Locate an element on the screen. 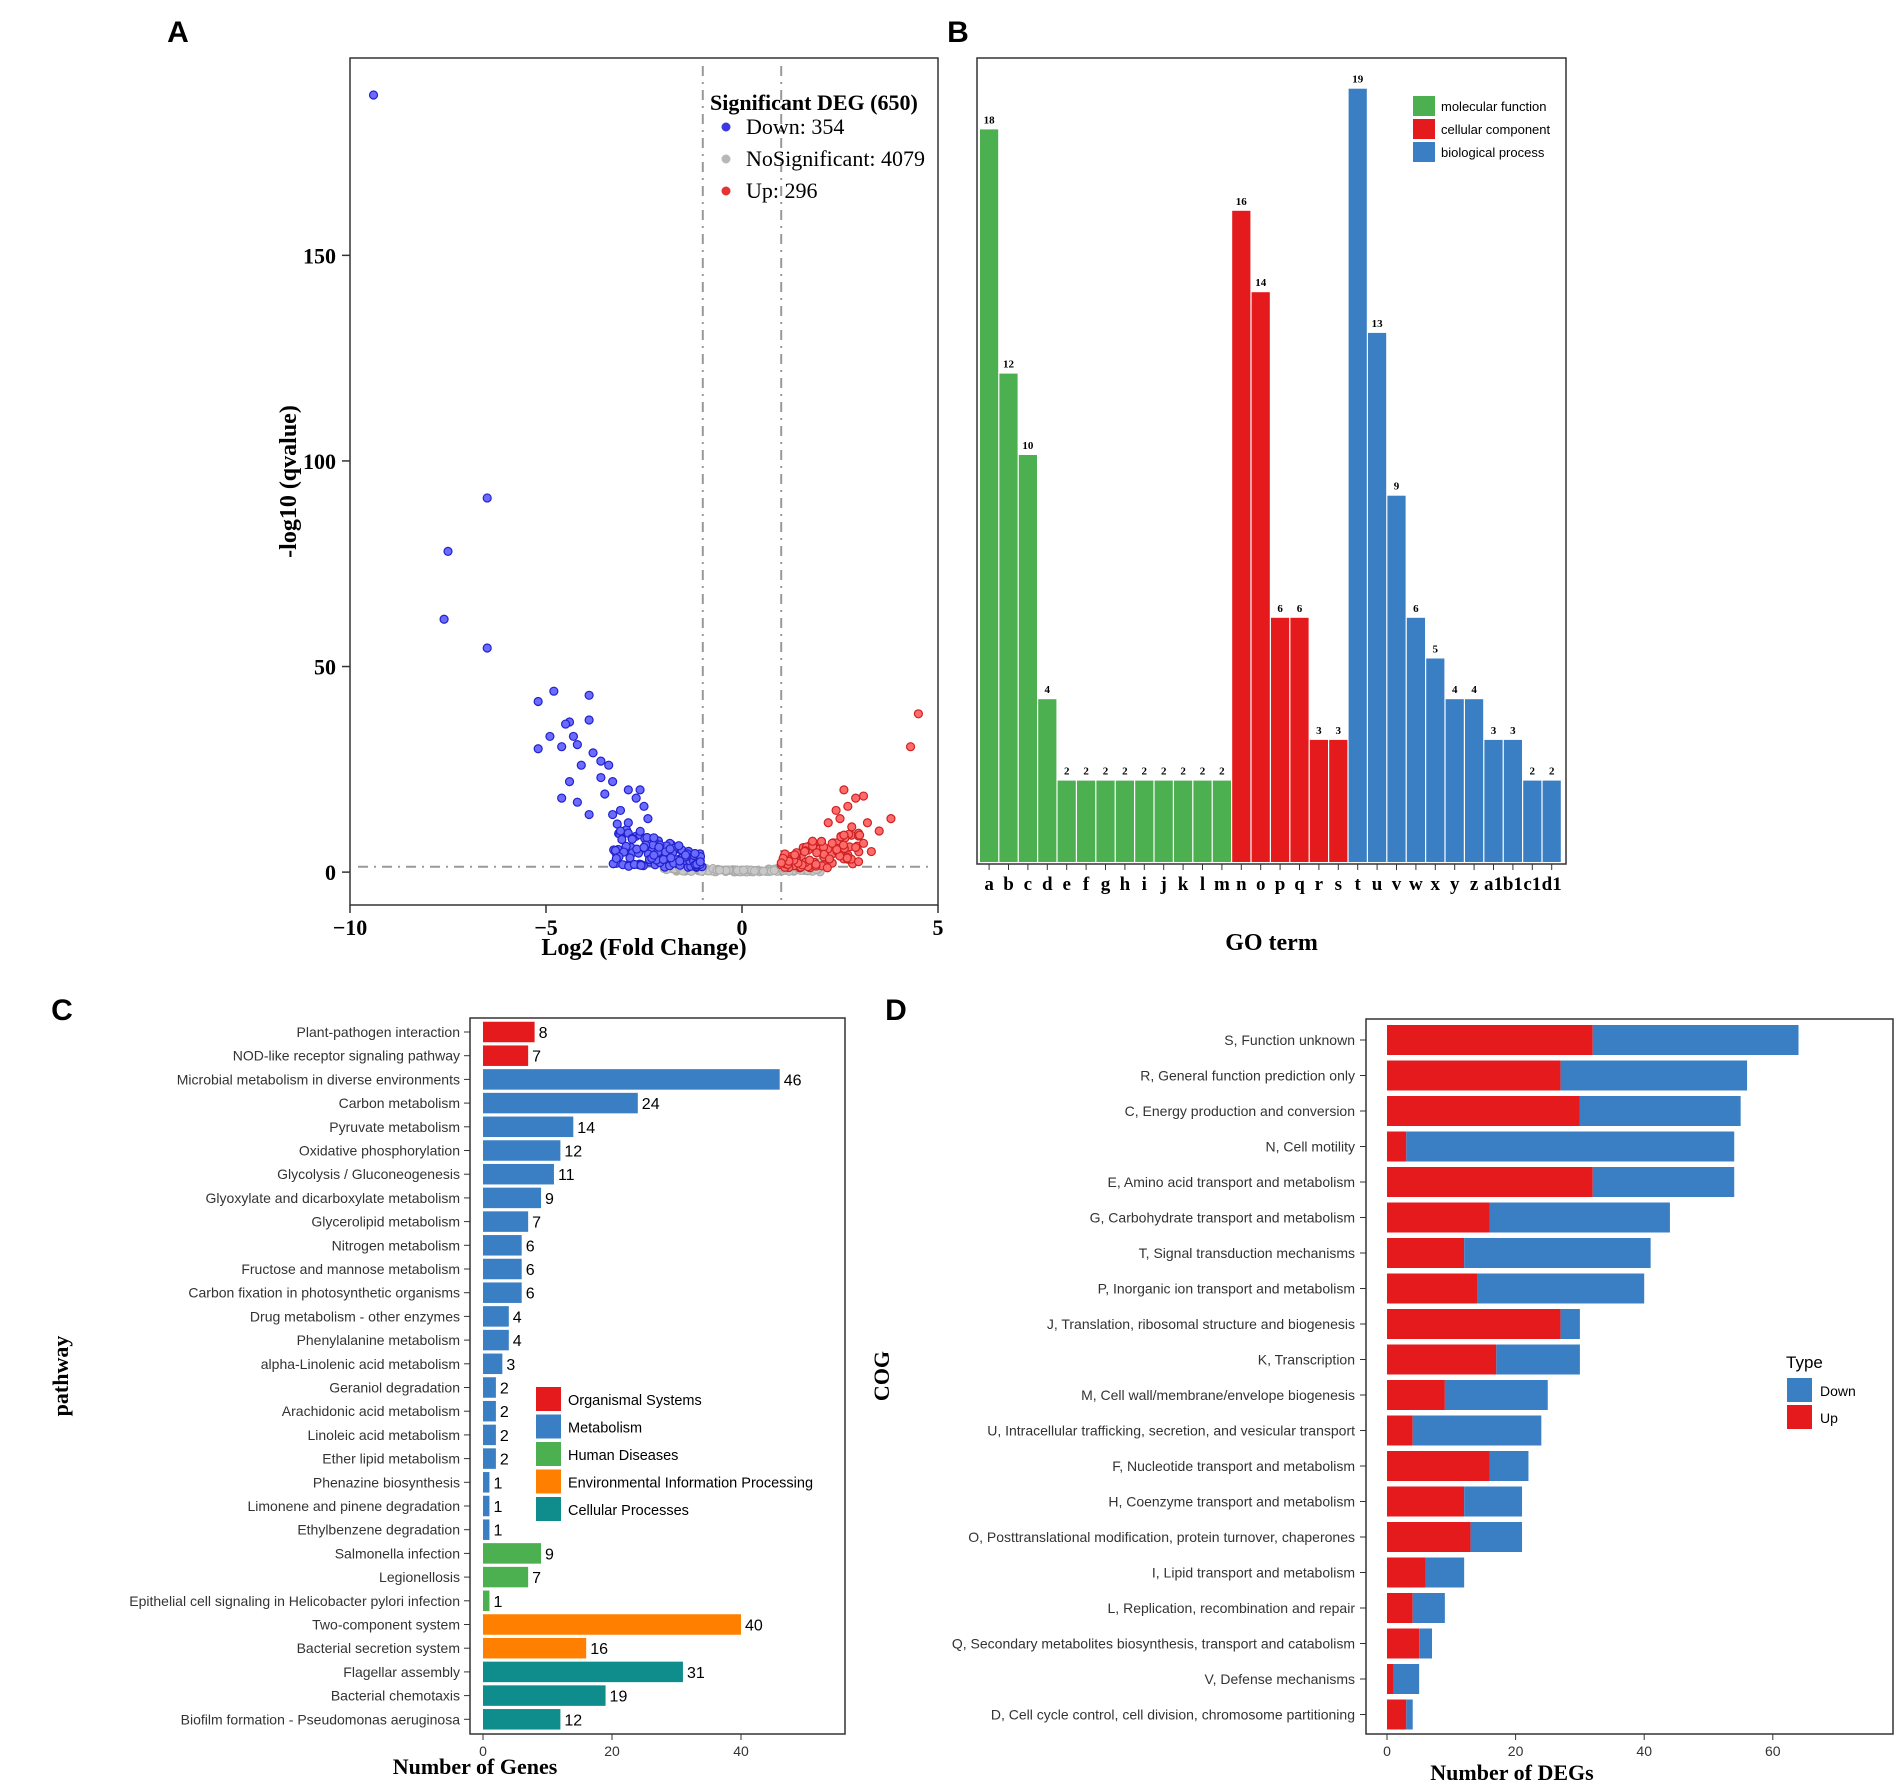 The image size is (1901, 1792). cog-label: K, Transcription is located at coordinates (1306, 1360).